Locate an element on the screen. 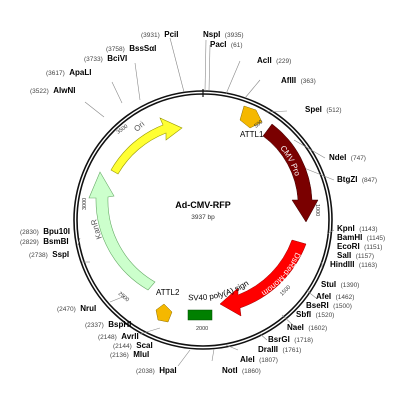 This screenshot has width=400, height=400. site-label: HindIII (1163) is located at coordinates (353, 262).